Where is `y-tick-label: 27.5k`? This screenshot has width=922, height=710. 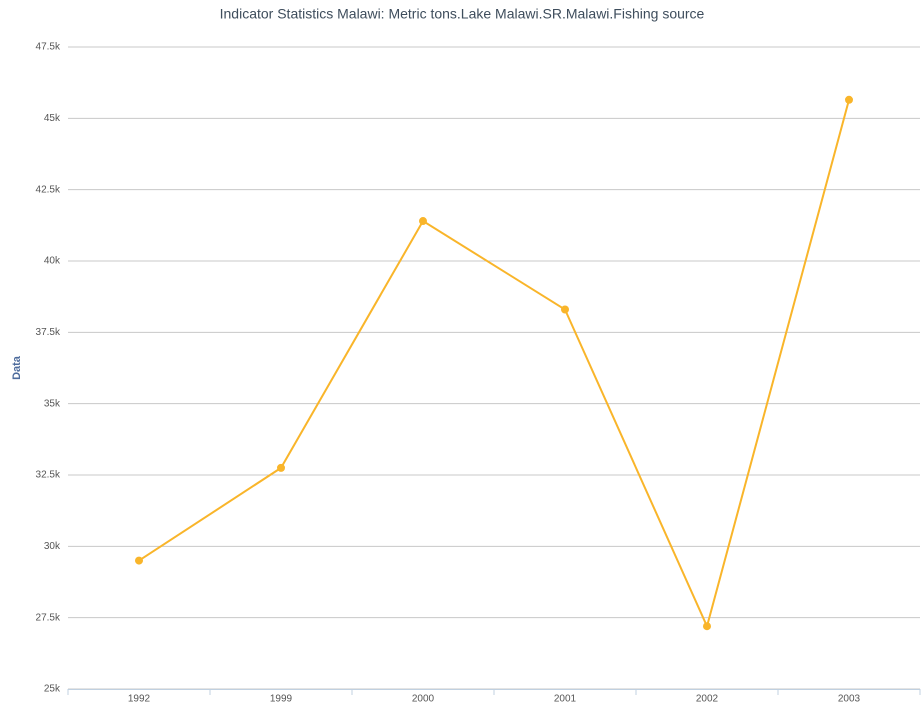
y-tick-label: 27.5k is located at coordinates (48, 617).